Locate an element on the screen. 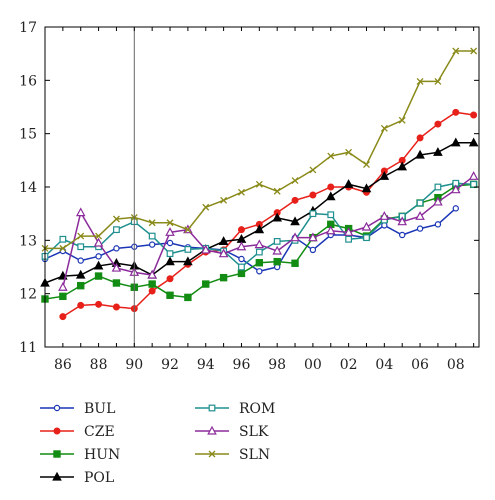 The image size is (495, 500). point-slk-2004 is located at coordinates (384, 215).